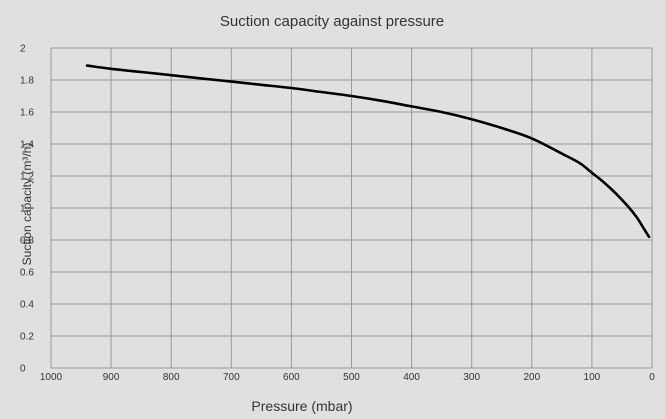 The width and height of the screenshot is (665, 419). I want to click on x-tick-label: 1000, so click(51, 377).